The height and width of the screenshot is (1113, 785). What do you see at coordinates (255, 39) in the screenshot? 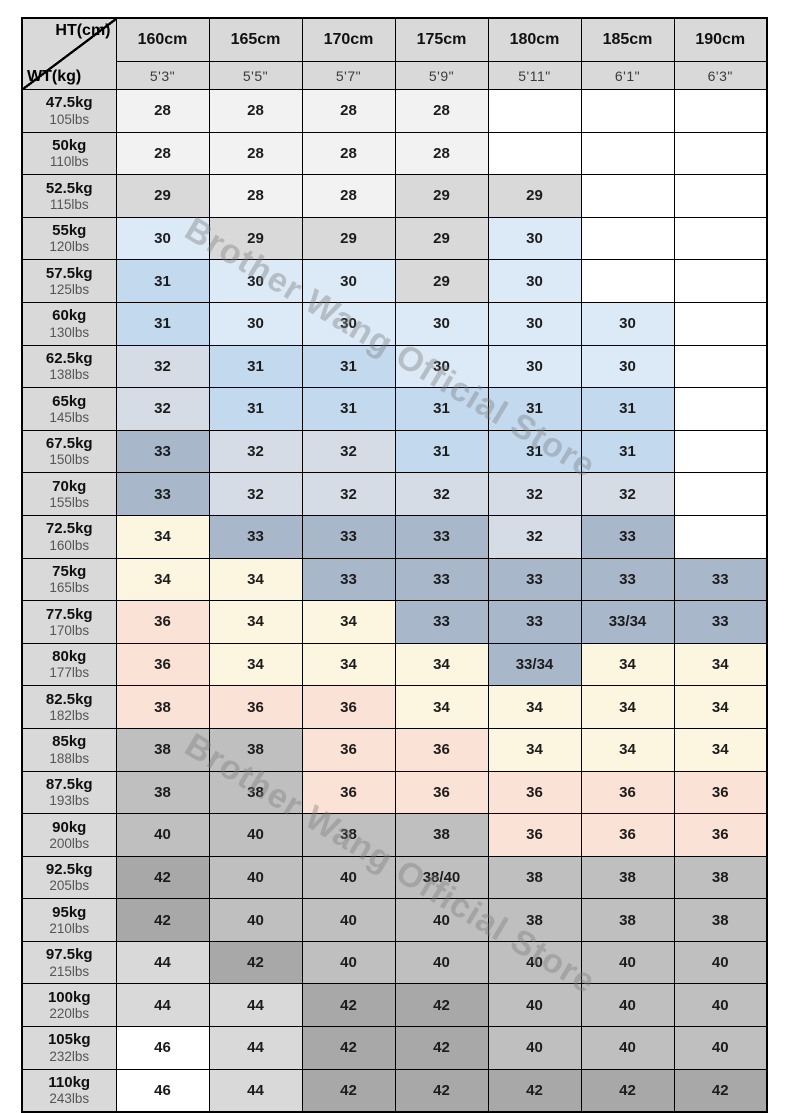
I see `height-cm-header-1: 165cm` at bounding box center [255, 39].